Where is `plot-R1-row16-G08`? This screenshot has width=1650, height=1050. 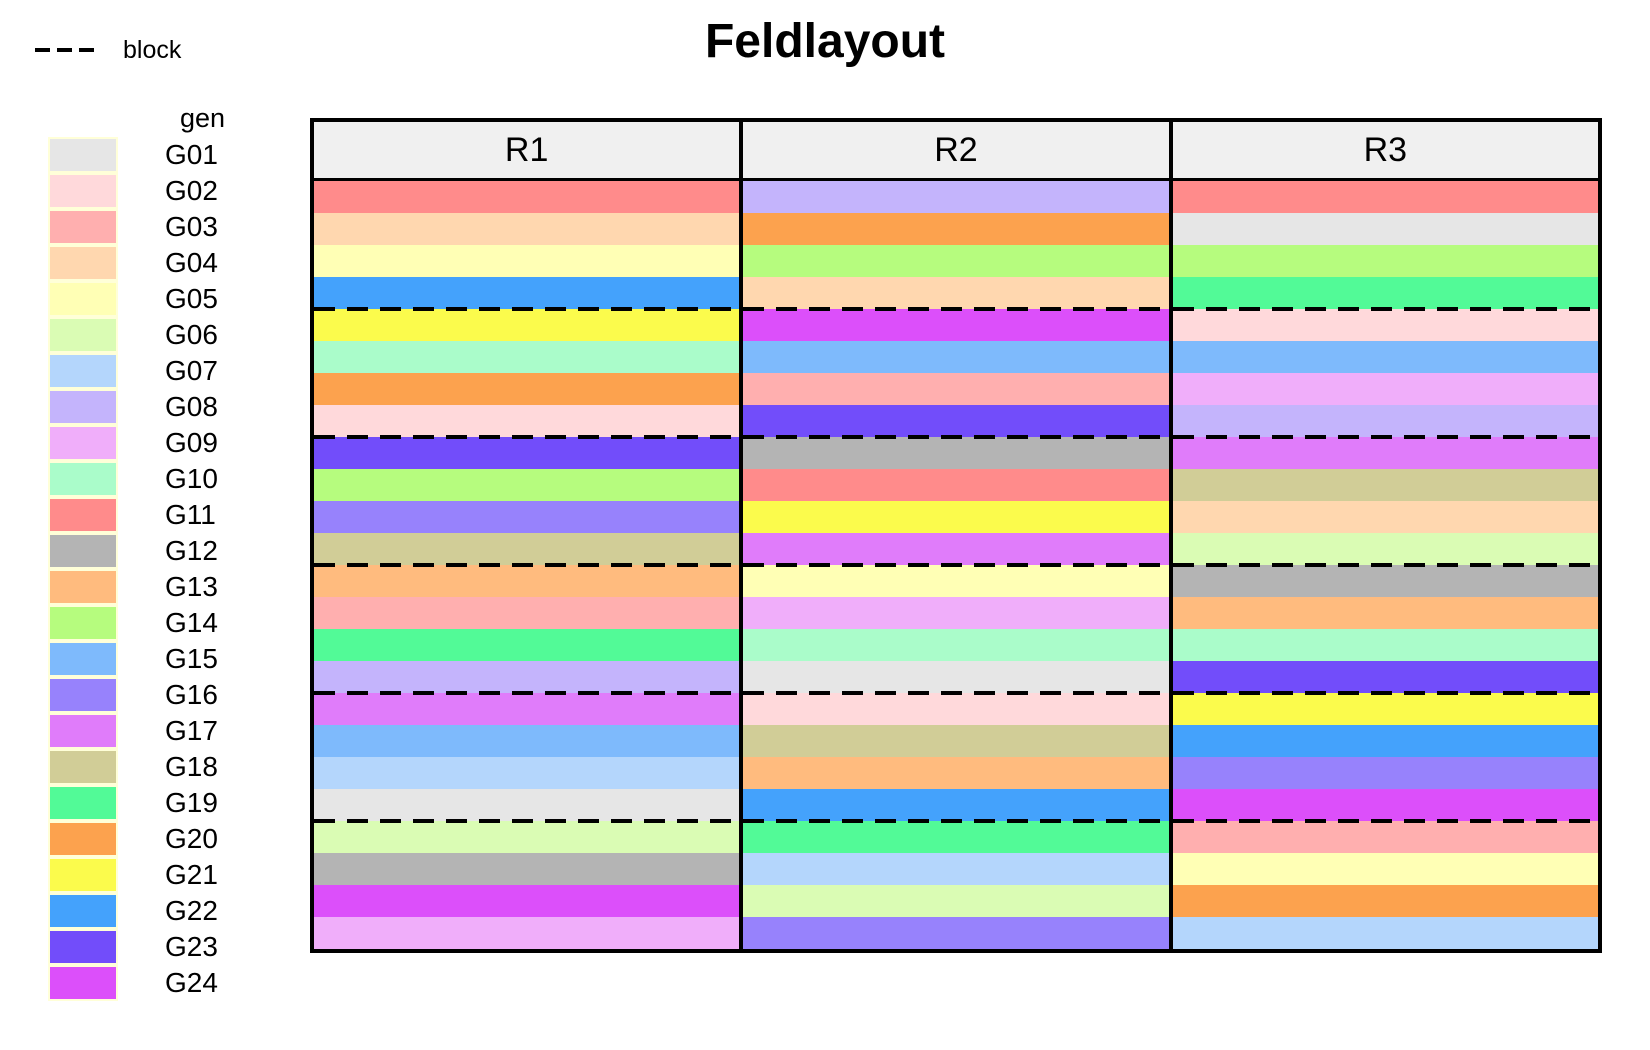
plot-R1-row16-G08 is located at coordinates (527, 677).